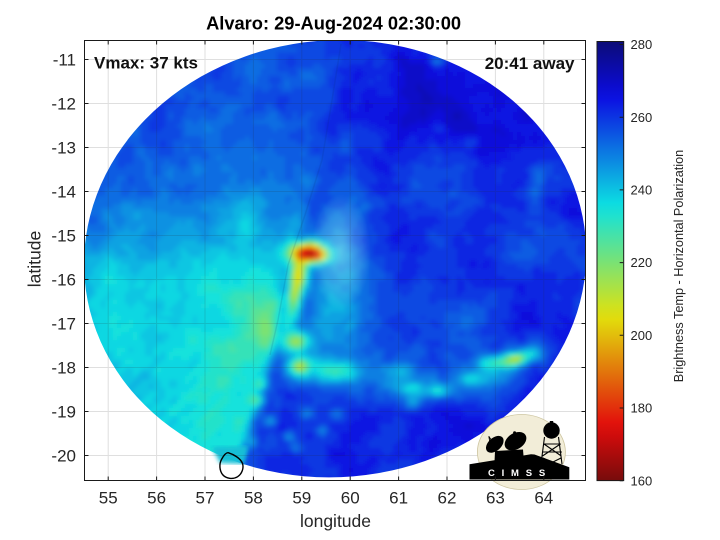 This screenshot has height=540, width=720. I want to click on svg-text: 20:41 away, so click(530, 63).